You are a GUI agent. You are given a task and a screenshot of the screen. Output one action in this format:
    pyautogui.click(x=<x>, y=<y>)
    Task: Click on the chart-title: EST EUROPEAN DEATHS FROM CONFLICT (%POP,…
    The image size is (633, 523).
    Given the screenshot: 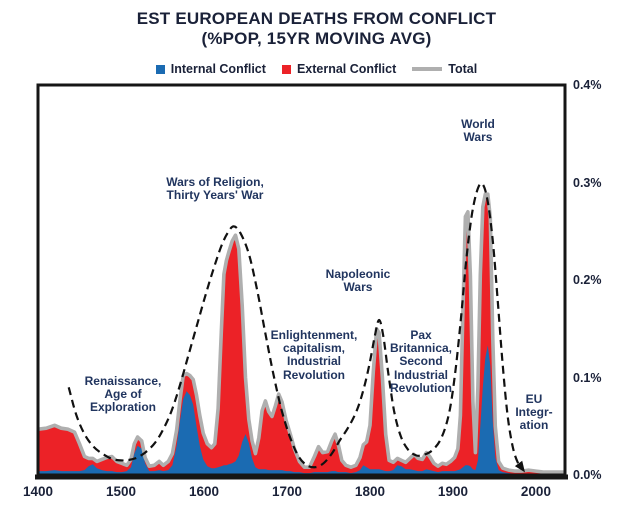 What is the action you would take?
    pyautogui.click(x=316, y=29)
    